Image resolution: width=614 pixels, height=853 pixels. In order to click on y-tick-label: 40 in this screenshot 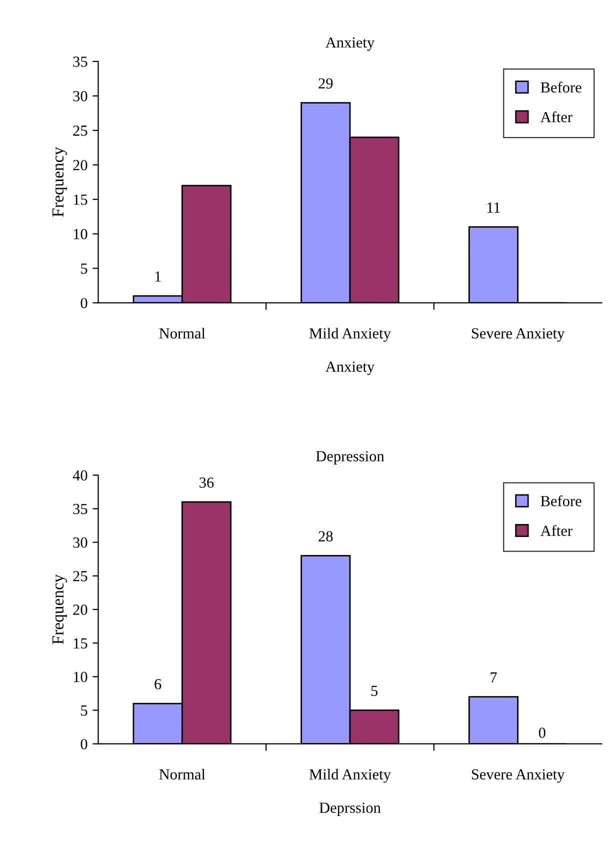, I will do `click(80, 475)`.